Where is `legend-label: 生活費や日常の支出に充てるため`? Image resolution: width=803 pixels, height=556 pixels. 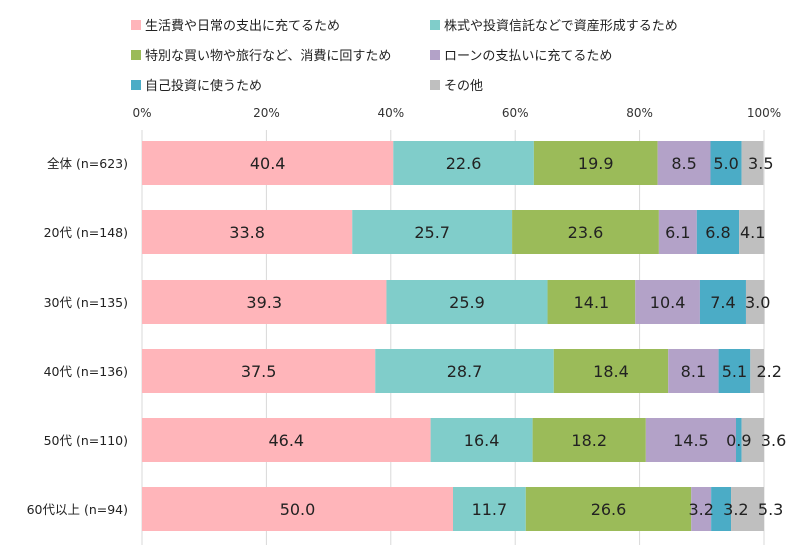 legend-label: 生活費や日常の支出に充てるため is located at coordinates (243, 26).